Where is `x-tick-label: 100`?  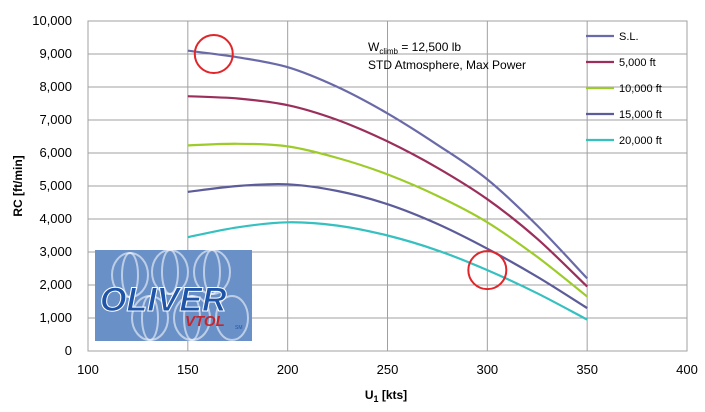
x-tick-label: 100 is located at coordinates (88, 369).